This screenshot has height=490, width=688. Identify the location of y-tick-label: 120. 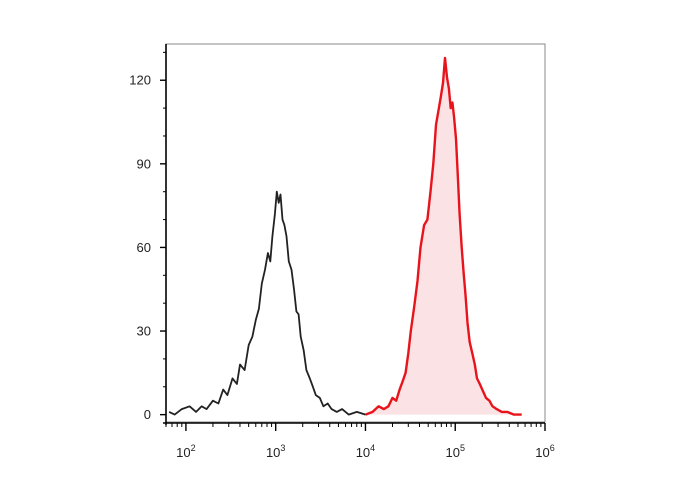
(140, 80).